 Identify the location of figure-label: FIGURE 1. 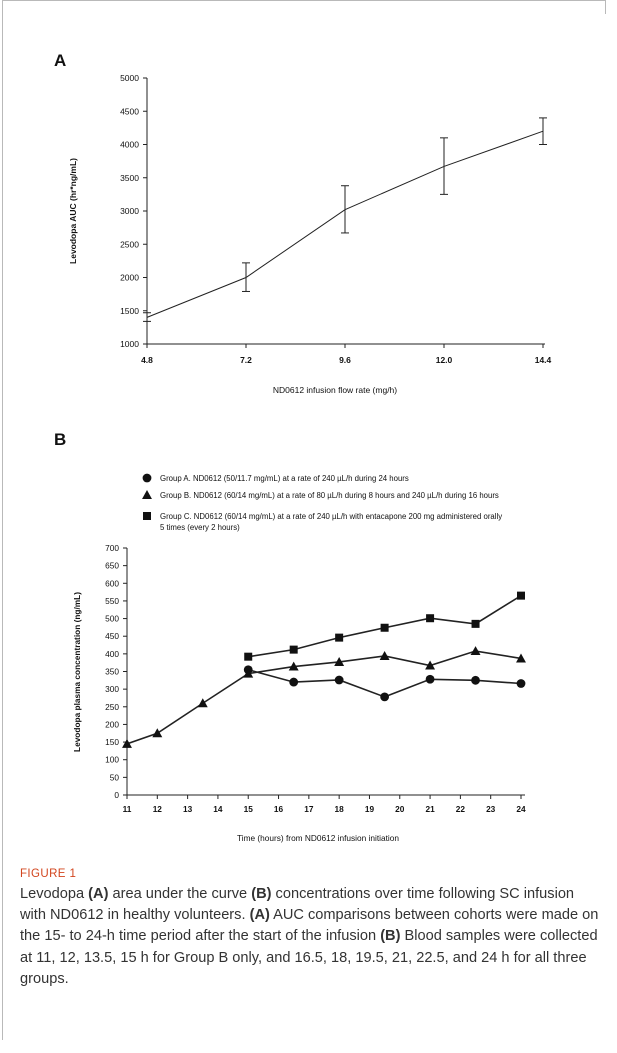
(48, 874).